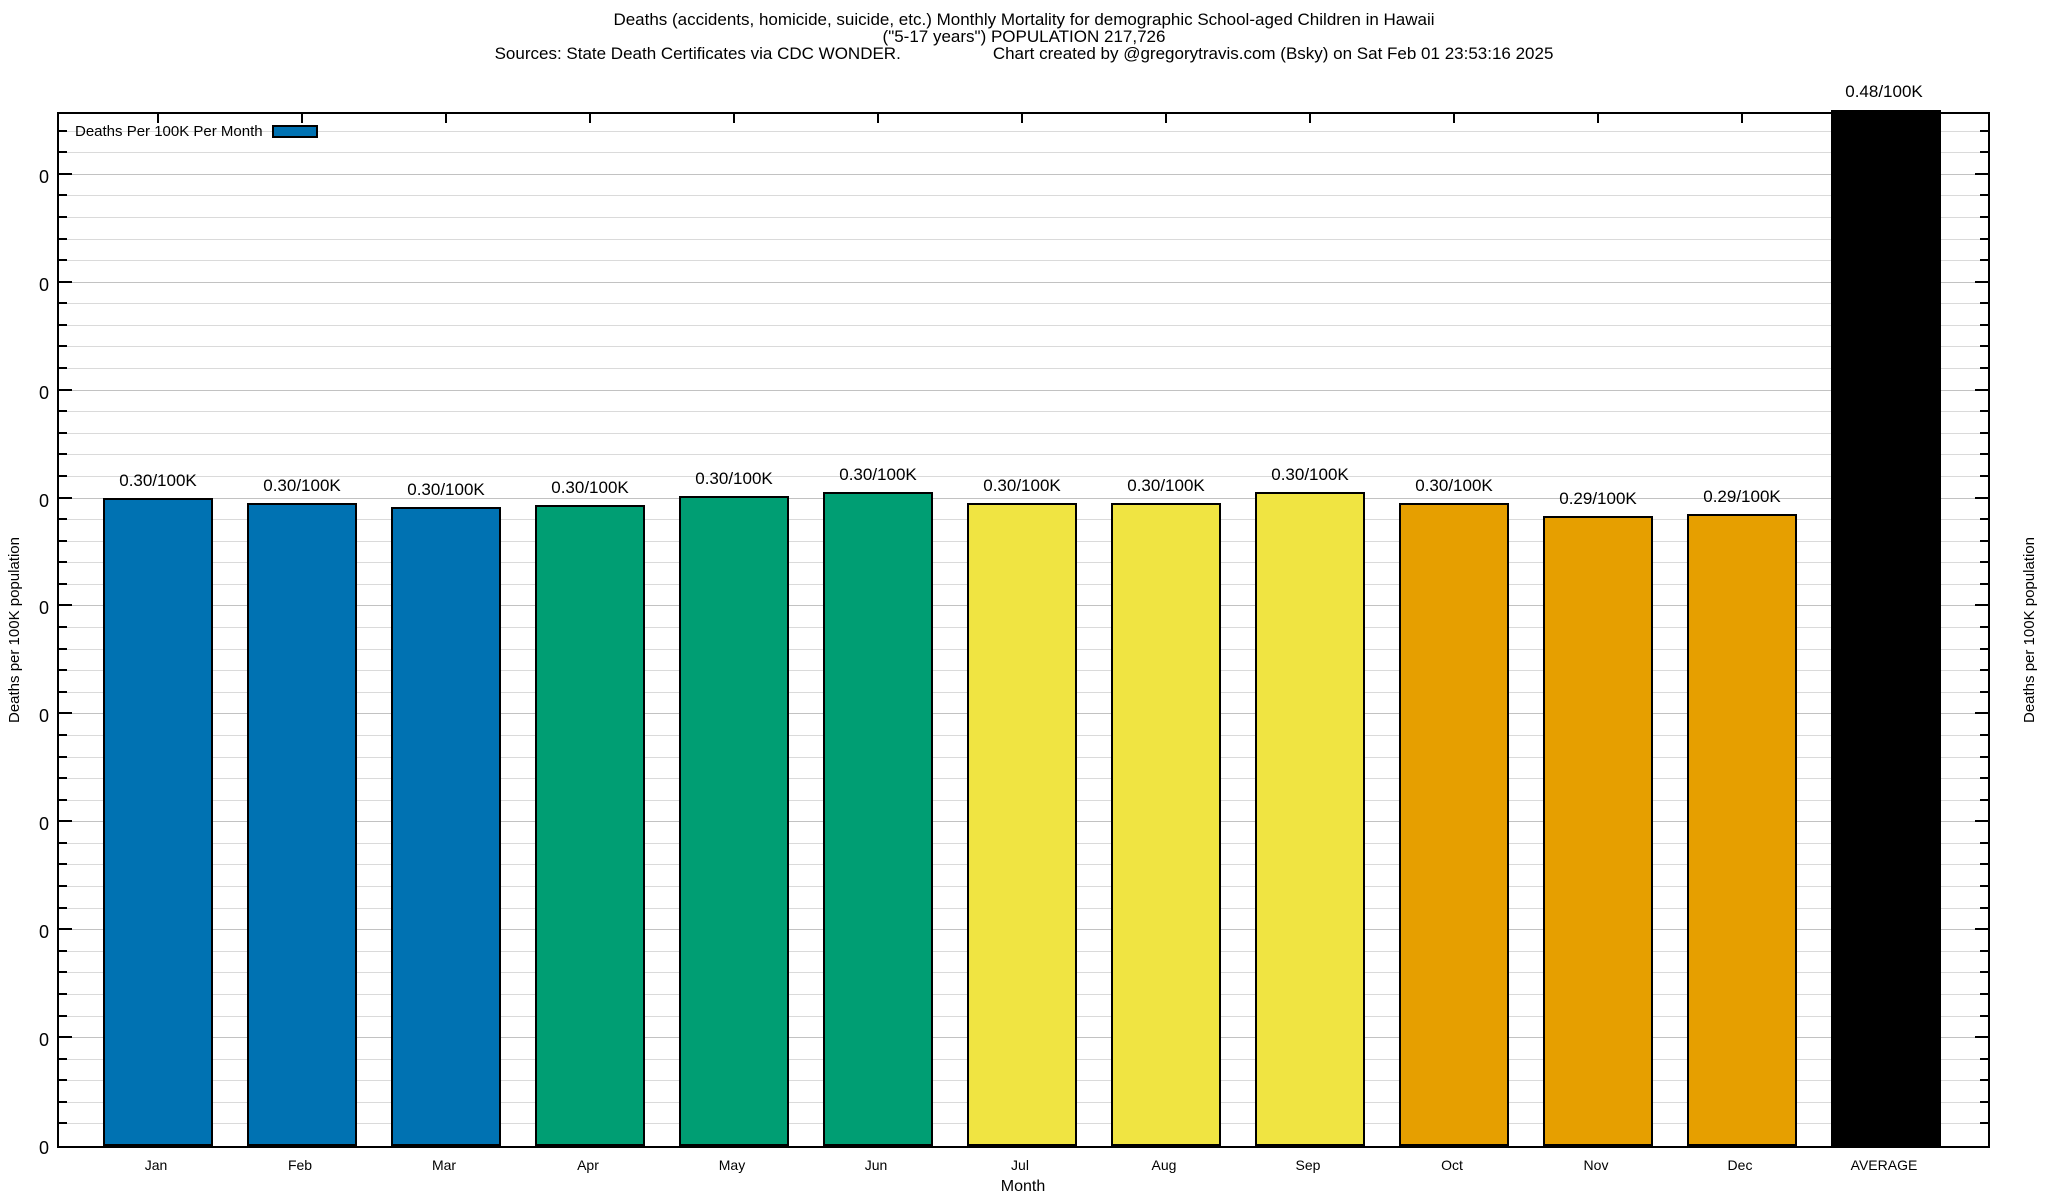  Describe the element at coordinates (734, 821) in the screenshot. I see `bar-may` at that location.